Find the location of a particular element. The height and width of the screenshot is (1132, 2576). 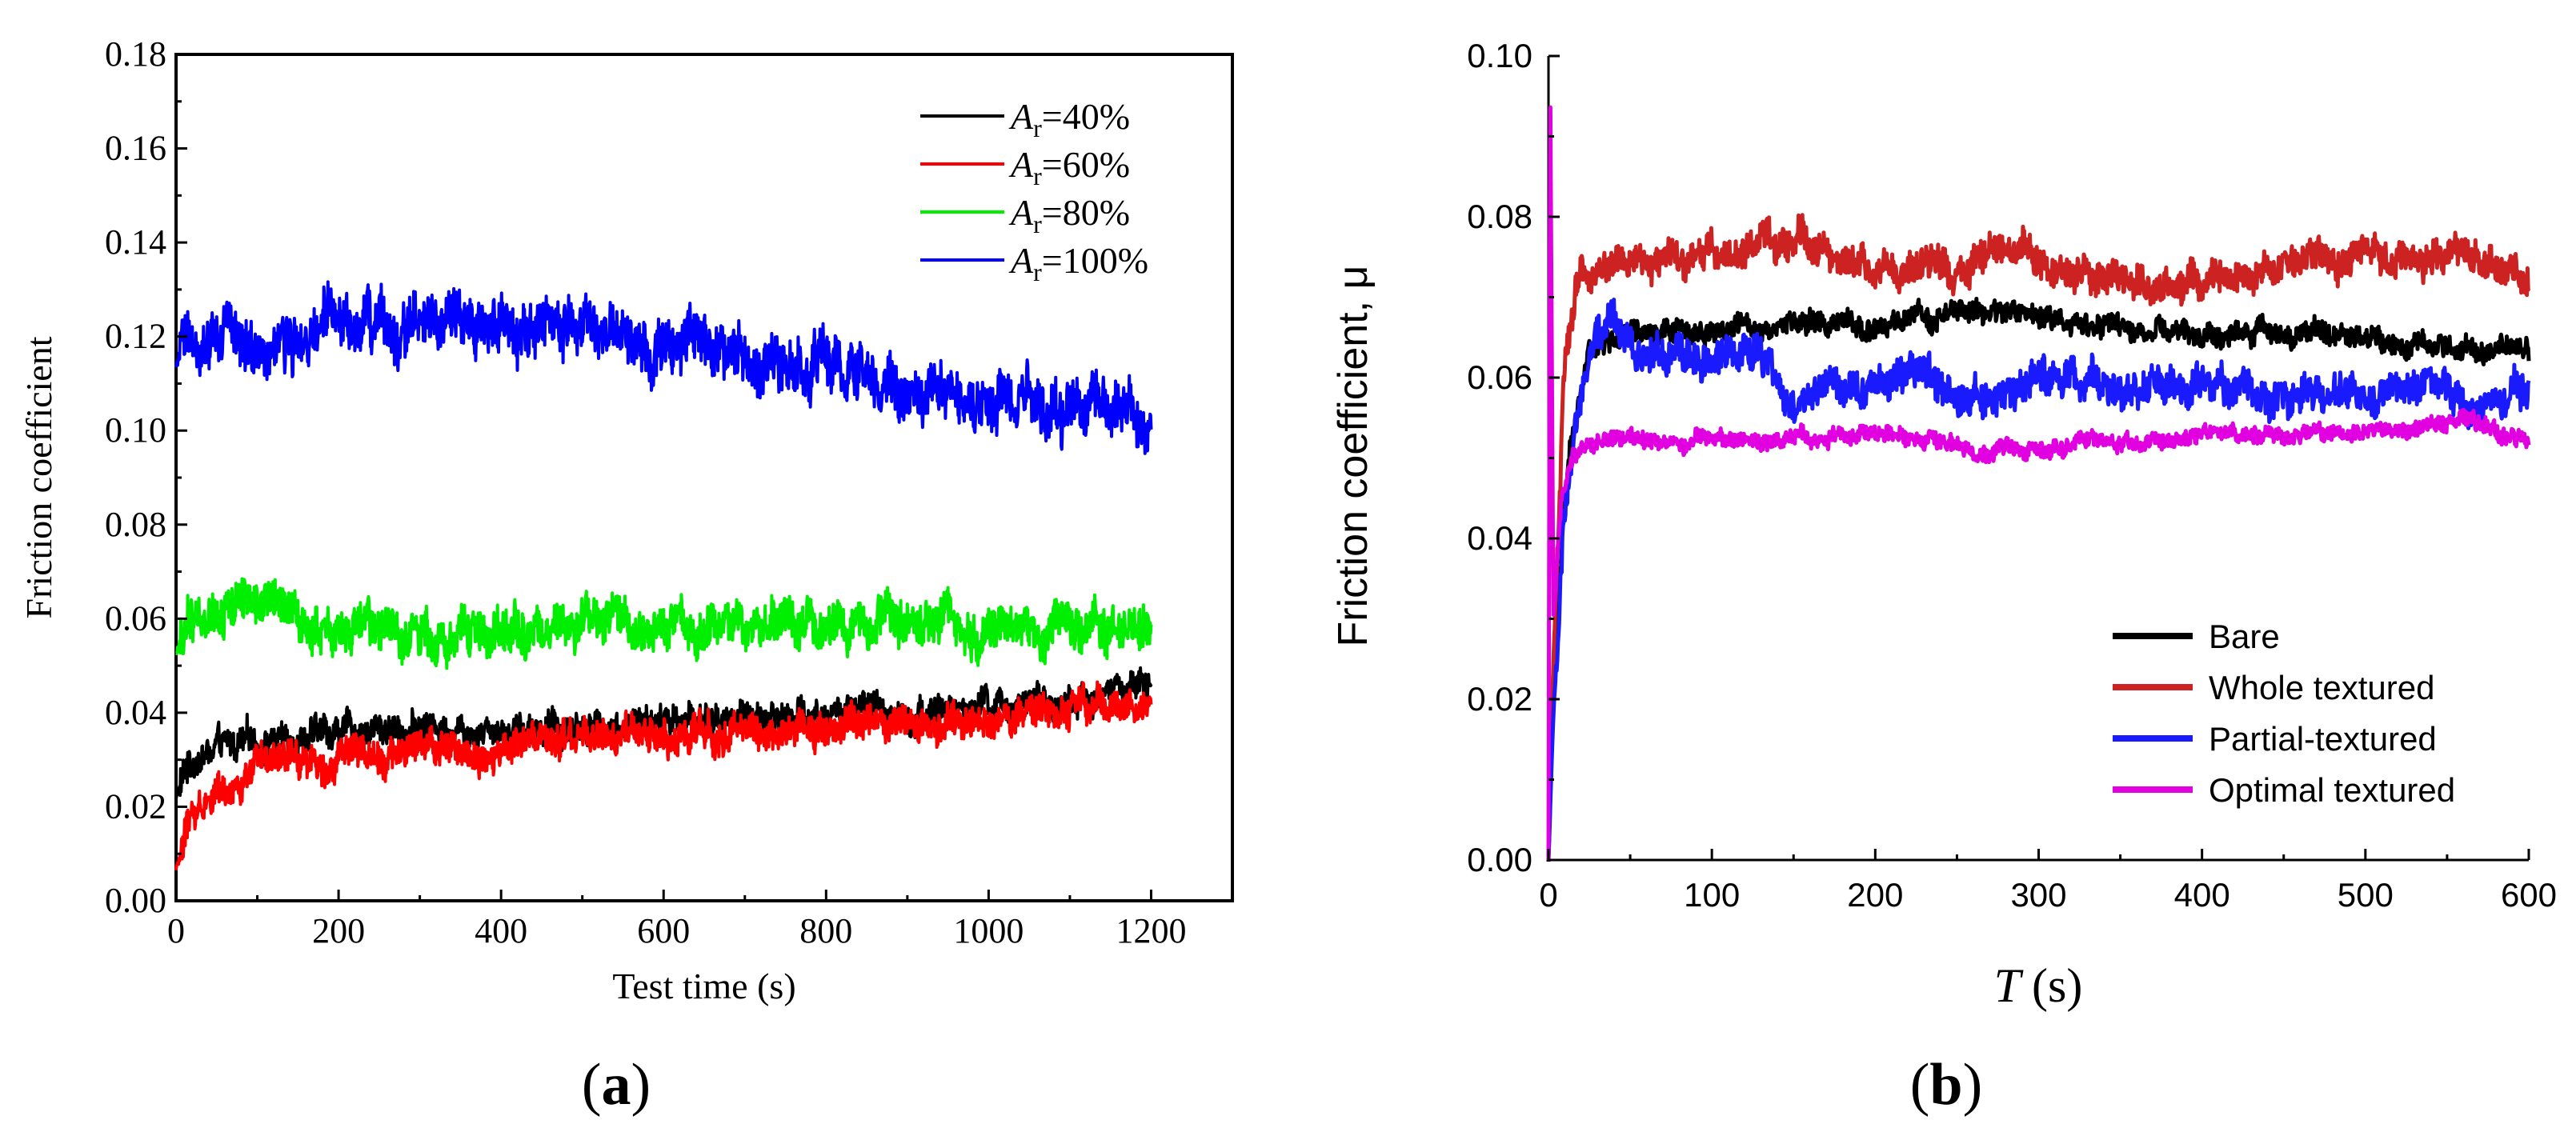

chart-a-x-tick-label: 400 is located at coordinates (501, 930).